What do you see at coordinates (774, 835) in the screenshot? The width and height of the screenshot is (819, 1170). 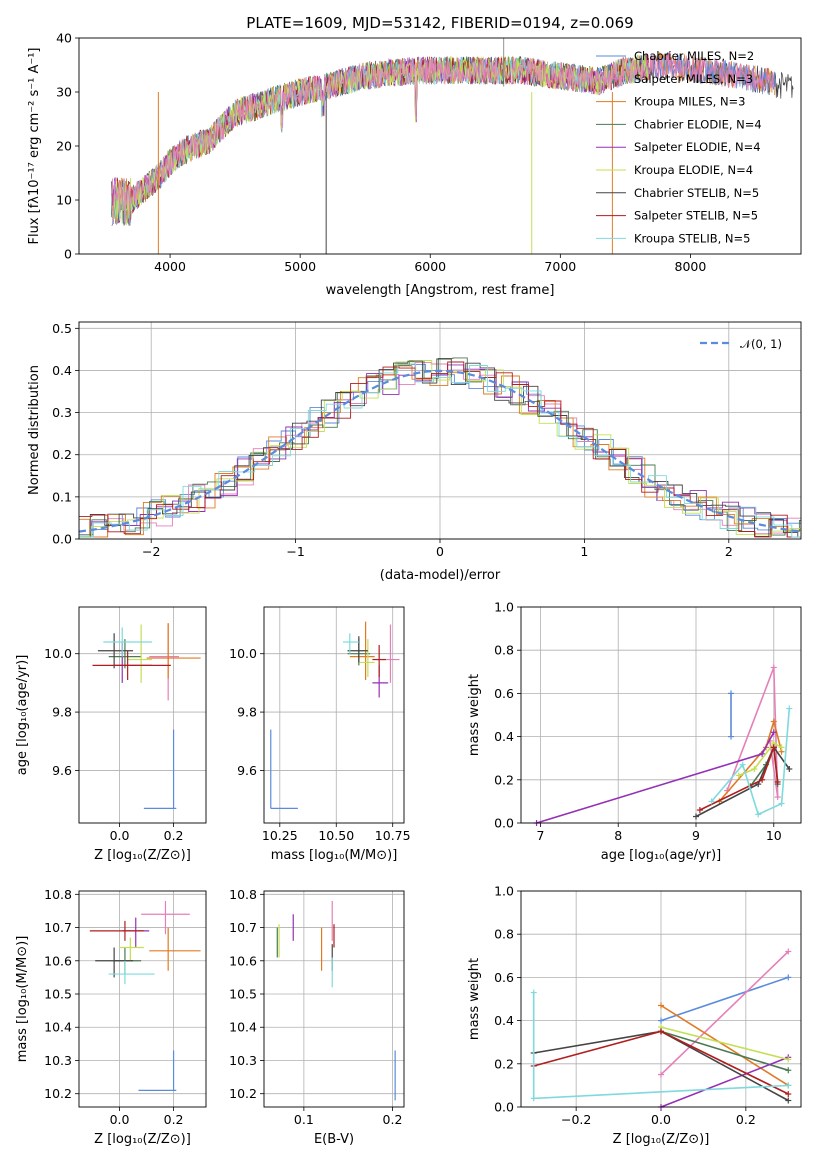 I see `x-tick-label: 10` at bounding box center [774, 835].